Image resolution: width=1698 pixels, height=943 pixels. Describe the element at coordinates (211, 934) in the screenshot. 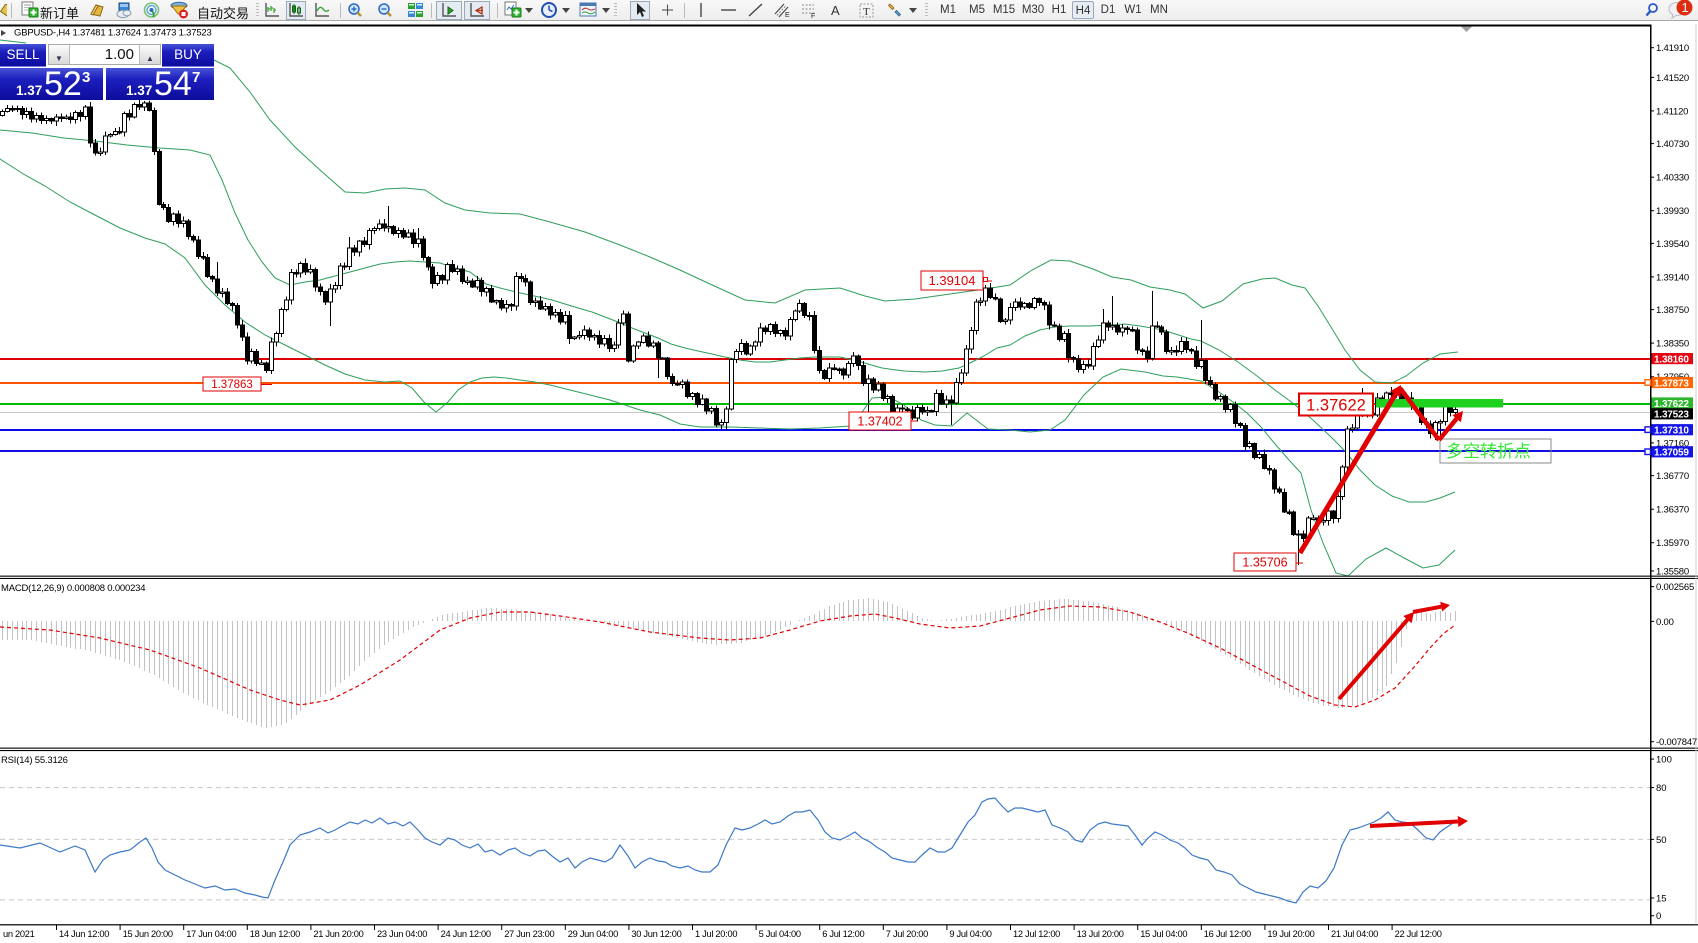

I see `svg-text: 17 Jun 04:00` at that location.